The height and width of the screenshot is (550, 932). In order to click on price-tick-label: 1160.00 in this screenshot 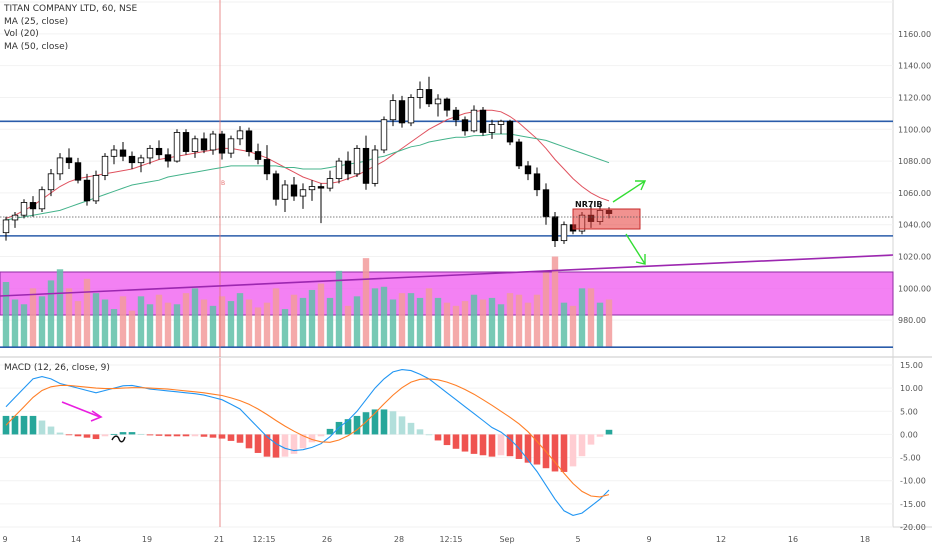, I will do `click(914, 34)`.